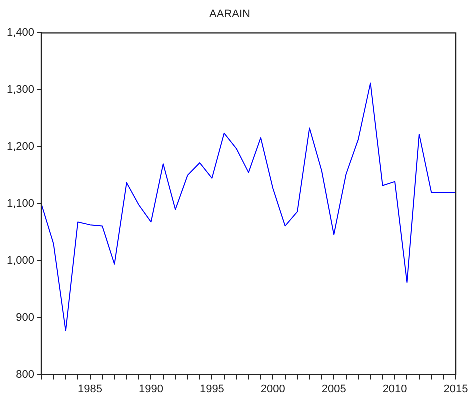  What do you see at coordinates (25, 374) in the screenshot?
I see `y-tick-label: 800` at bounding box center [25, 374].